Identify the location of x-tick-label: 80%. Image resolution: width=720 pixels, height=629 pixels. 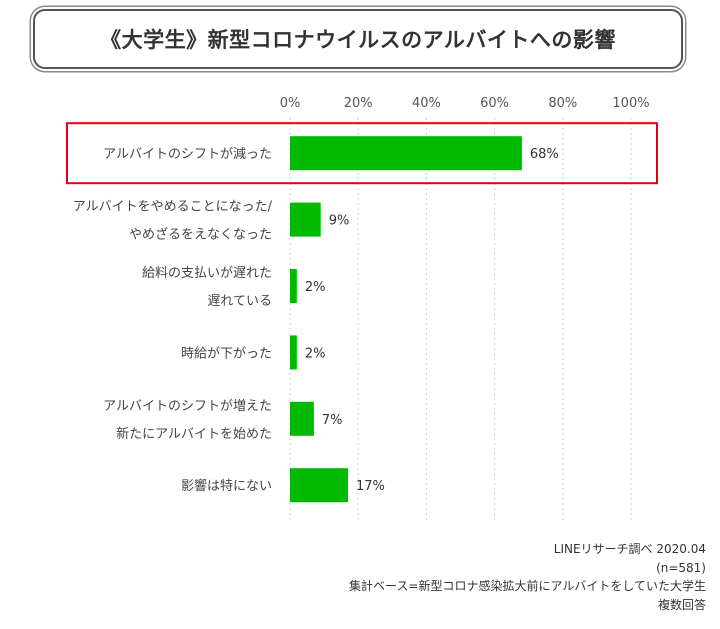
(562, 103).